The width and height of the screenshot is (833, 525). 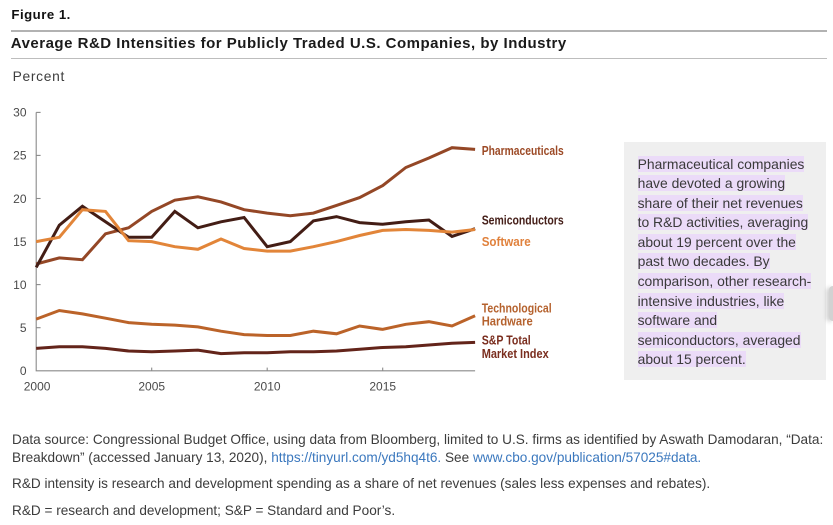 I want to click on svg-text: 2010, so click(x=267, y=387).